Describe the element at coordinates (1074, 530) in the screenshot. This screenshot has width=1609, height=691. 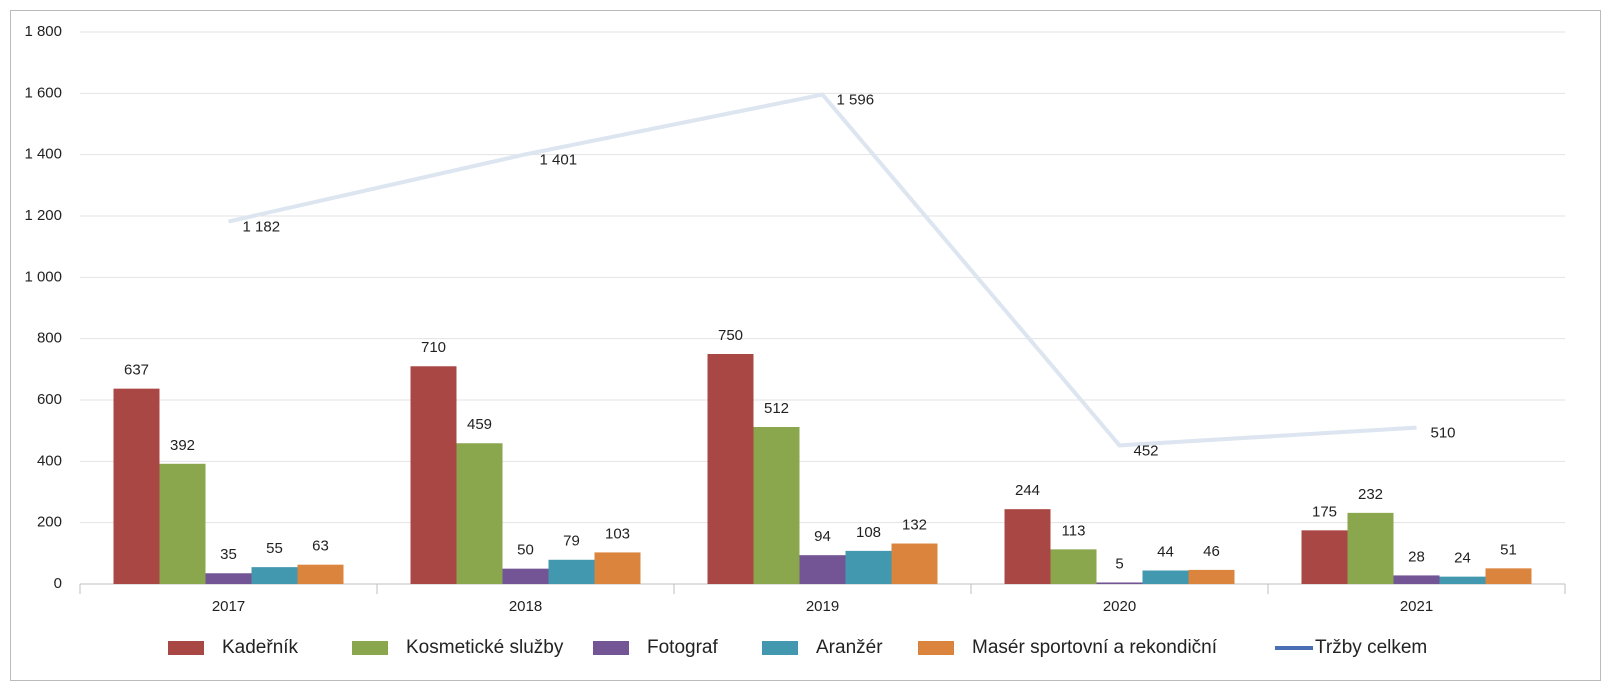
I see `data-label: 113` at that location.